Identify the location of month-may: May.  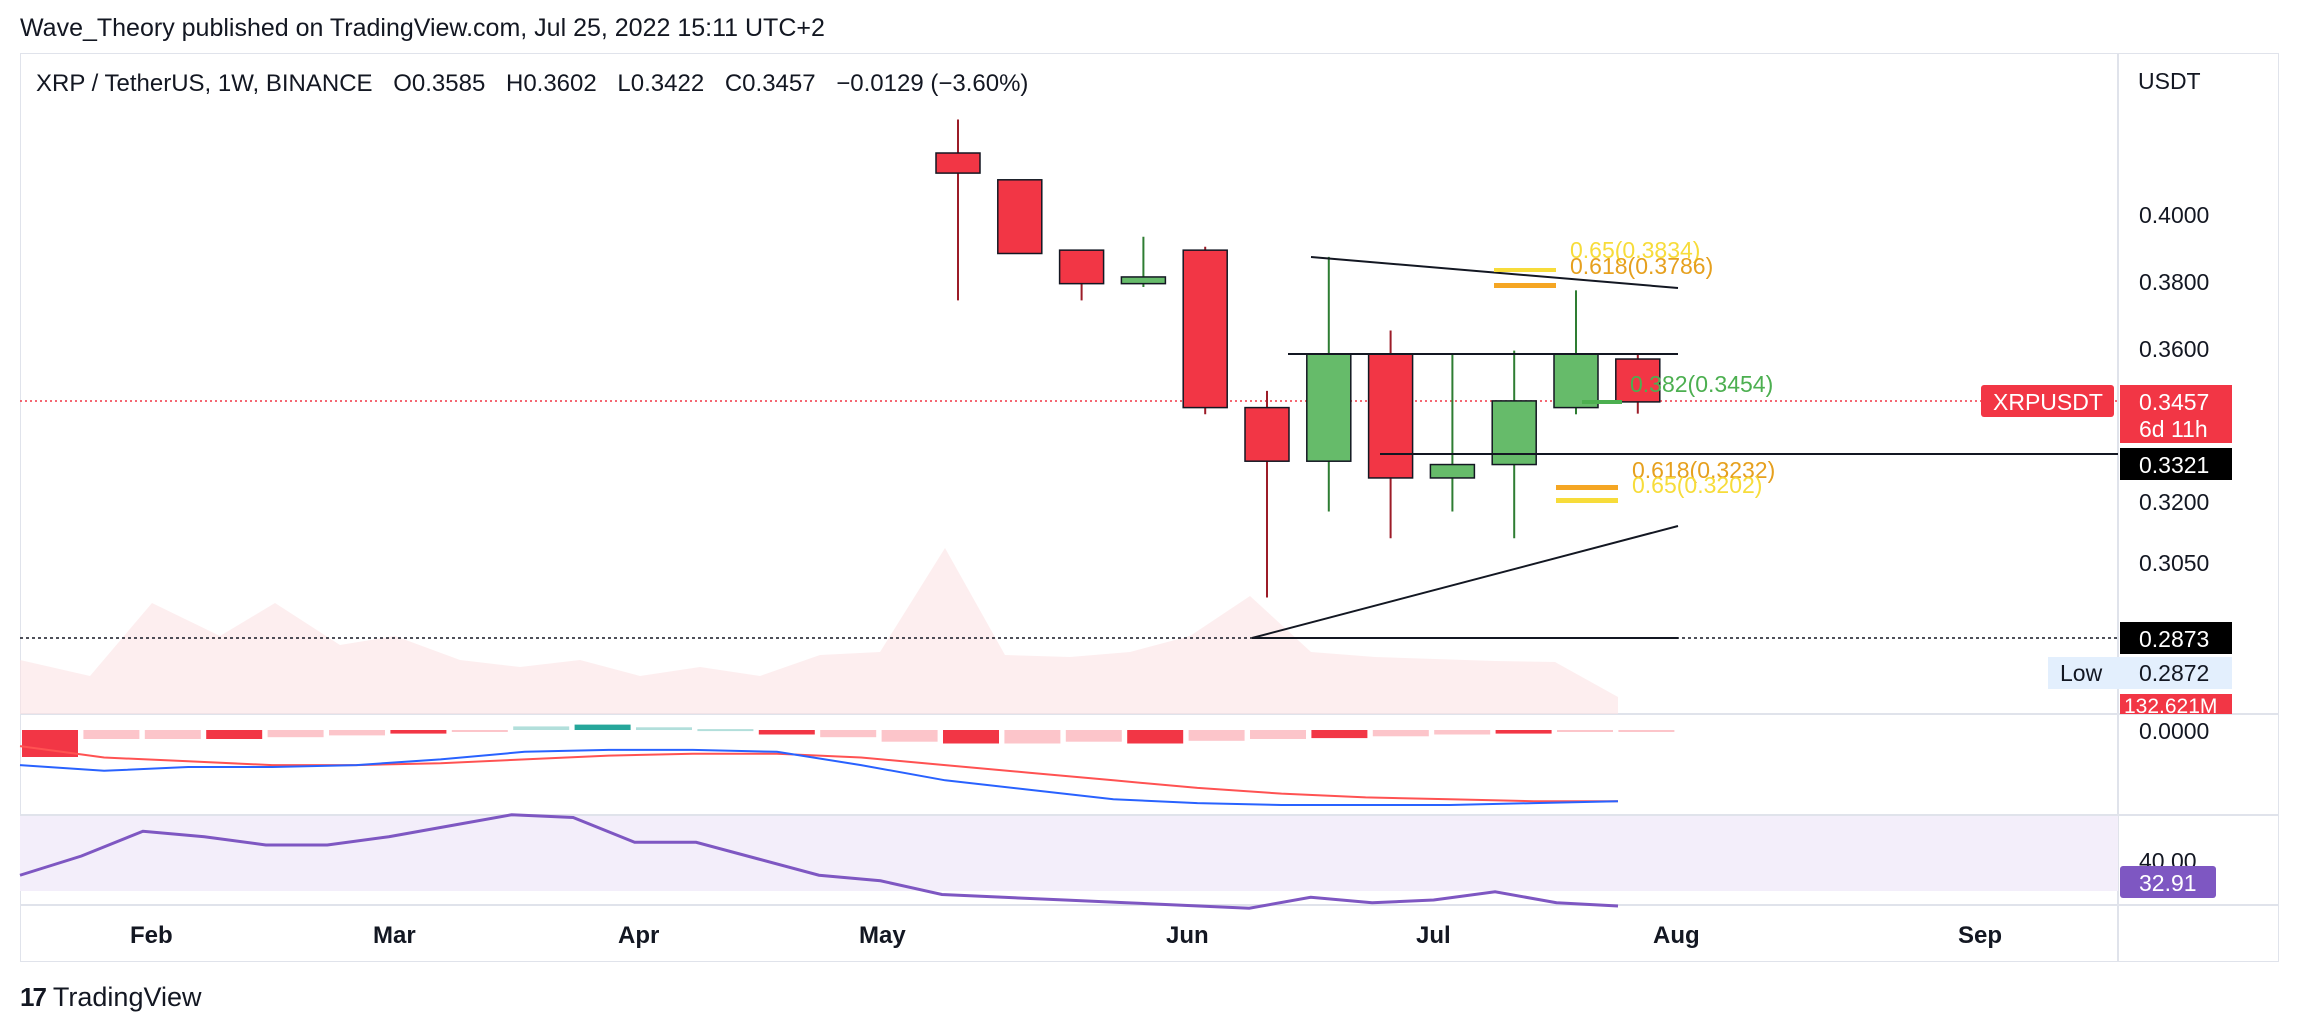
(882, 935).